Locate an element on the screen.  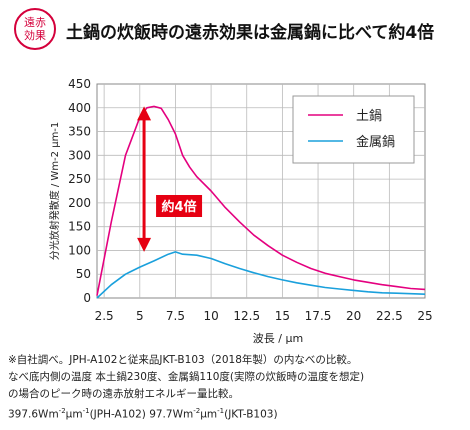
note-exp-2b: -1 is located at coordinates (221, 411).